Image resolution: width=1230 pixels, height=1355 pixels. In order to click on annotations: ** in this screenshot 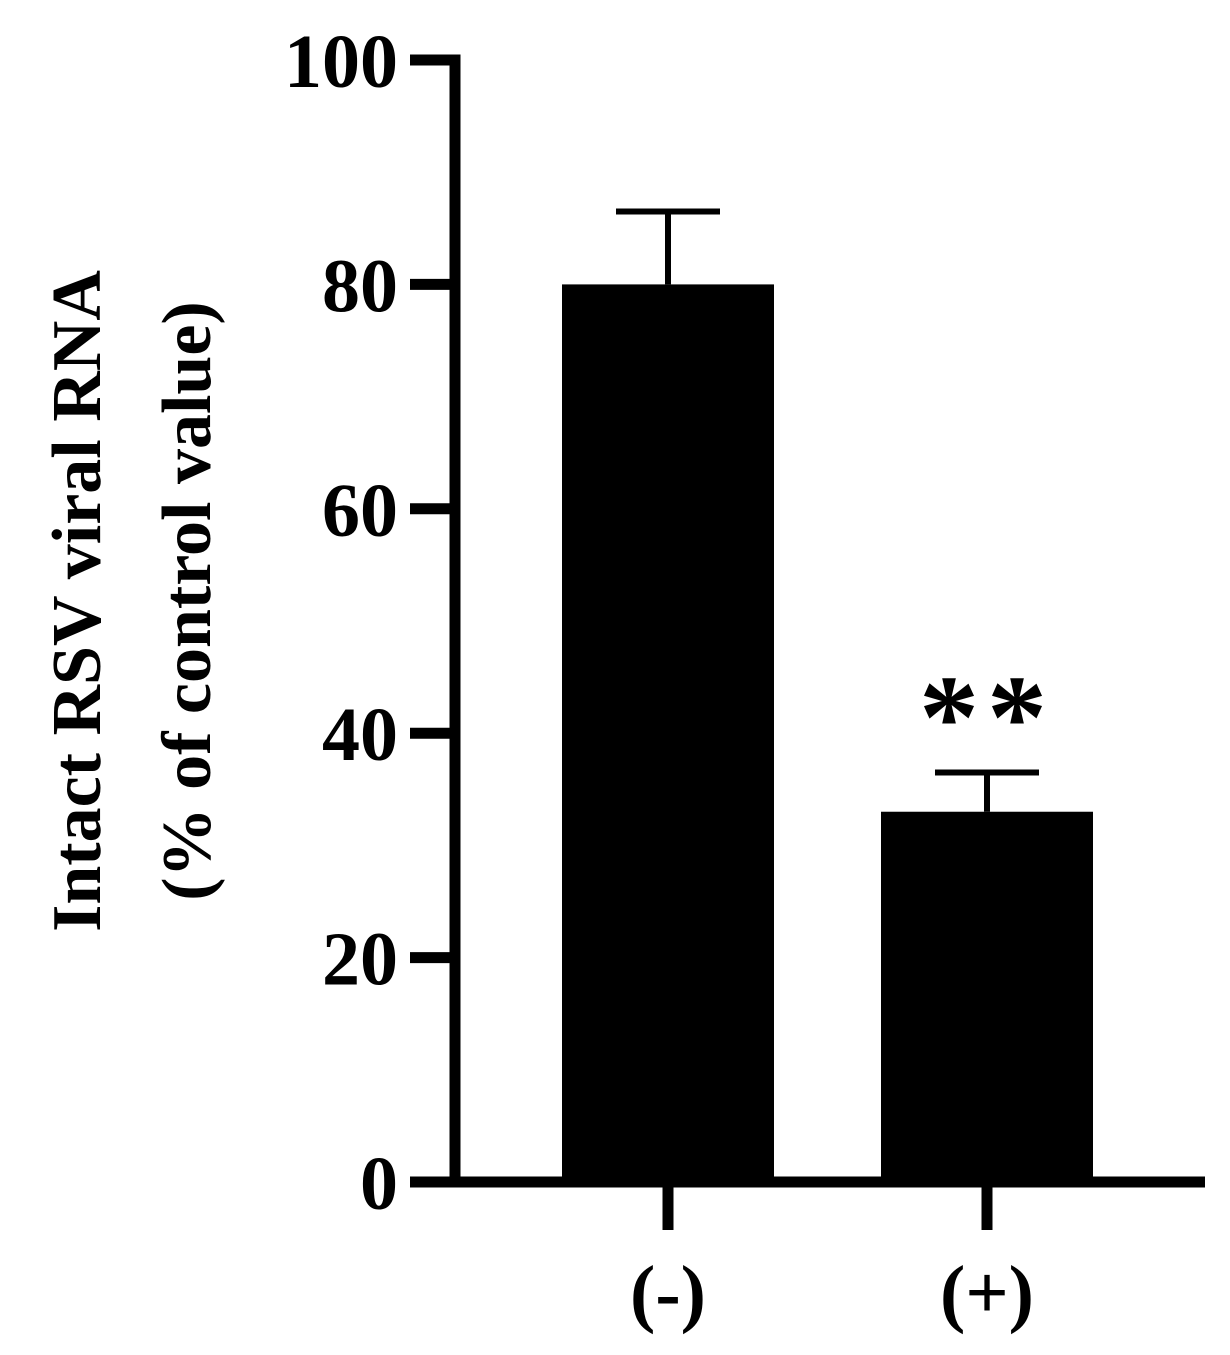, I will do `click(987, 716)`.